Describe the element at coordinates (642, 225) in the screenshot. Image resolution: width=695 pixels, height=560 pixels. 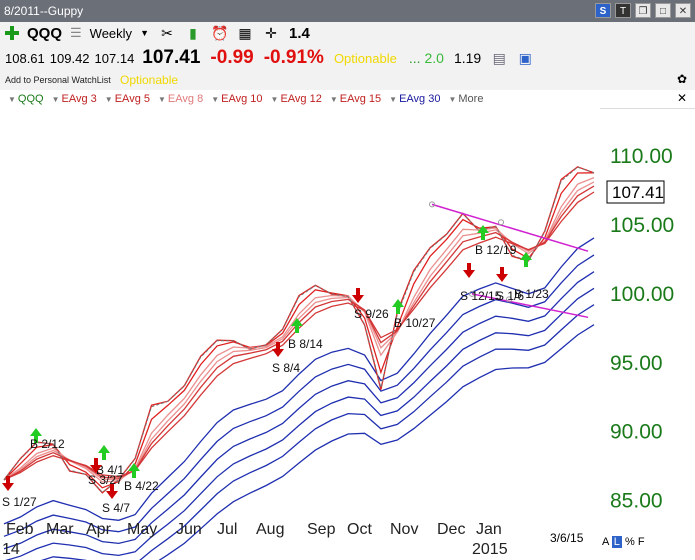
I see `y-tick-label: 105.00` at that location.